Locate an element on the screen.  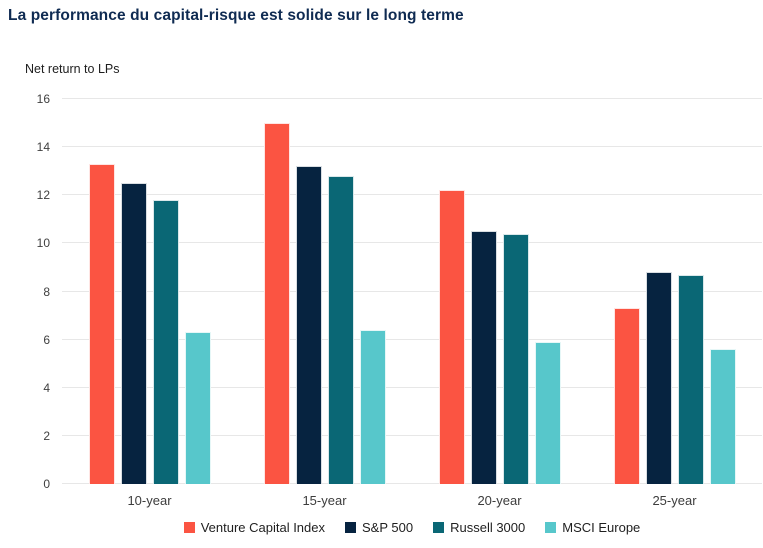
bar-msci-europe-20-year is located at coordinates (547, 413).